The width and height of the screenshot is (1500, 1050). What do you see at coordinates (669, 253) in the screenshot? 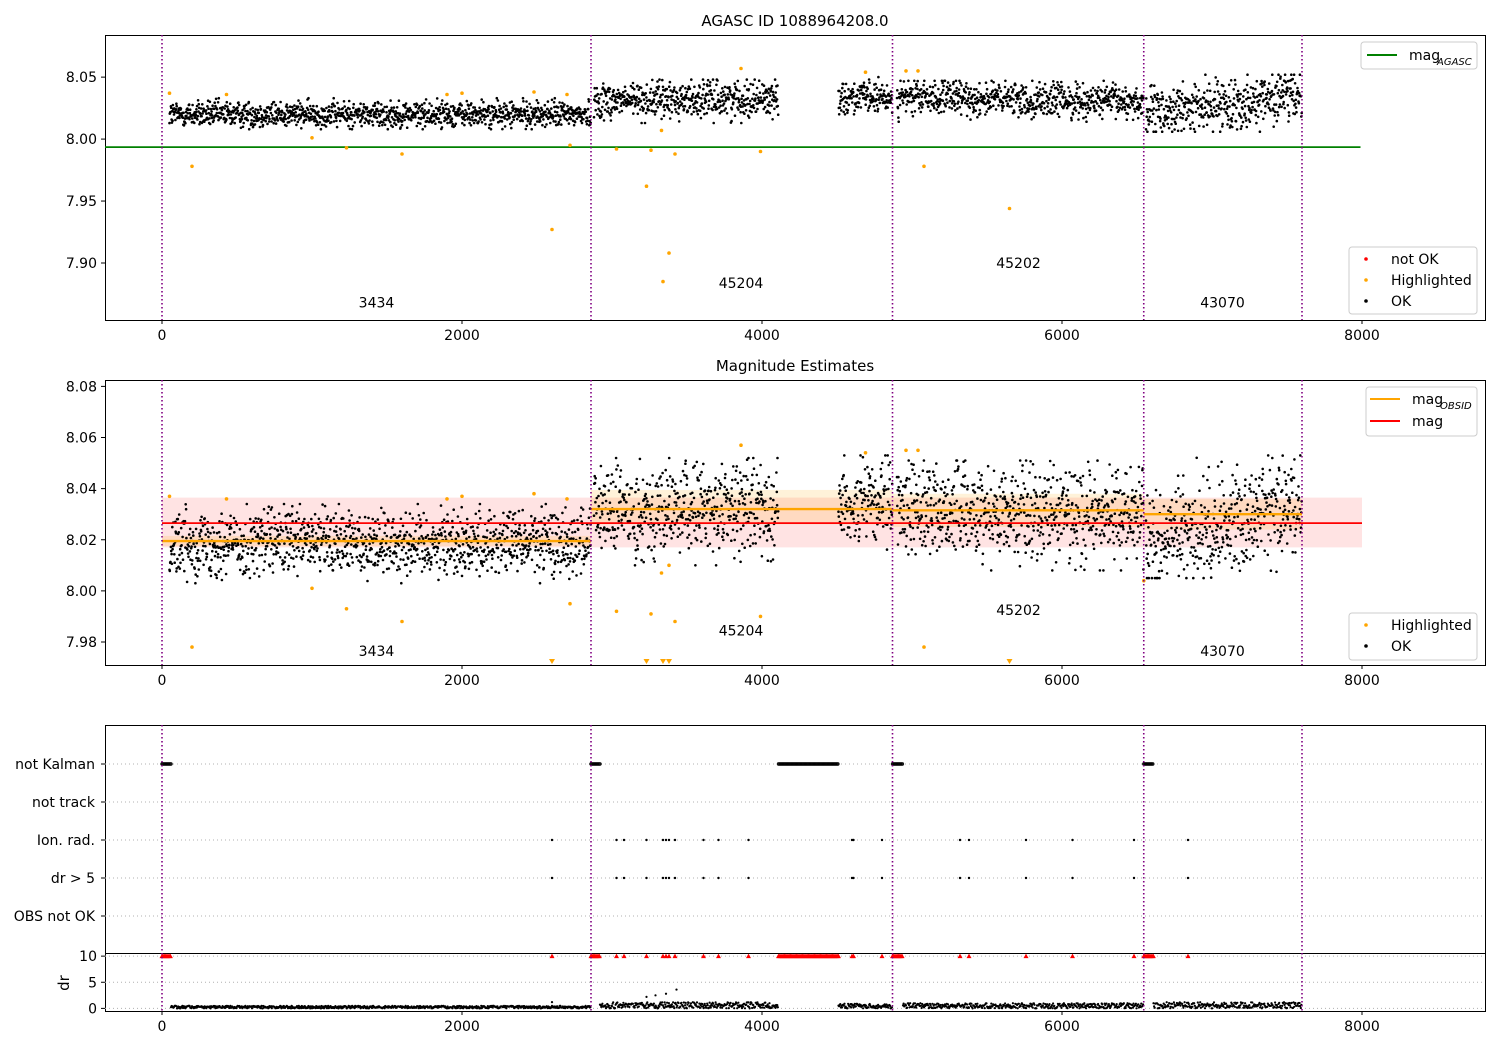
I see `highlighted-point` at bounding box center [669, 253].